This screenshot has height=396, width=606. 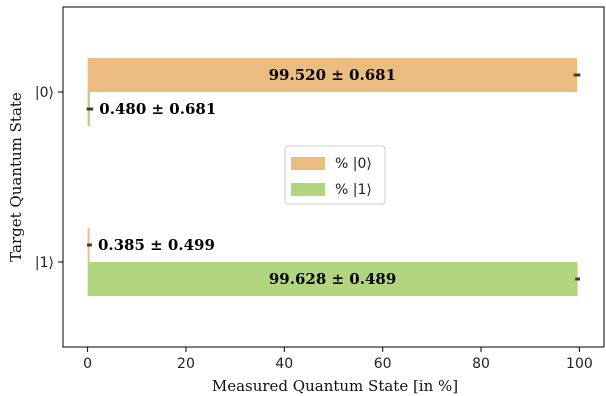 I want to click on data-label-1-1: 99.628 ± 0.489, so click(x=332, y=279).